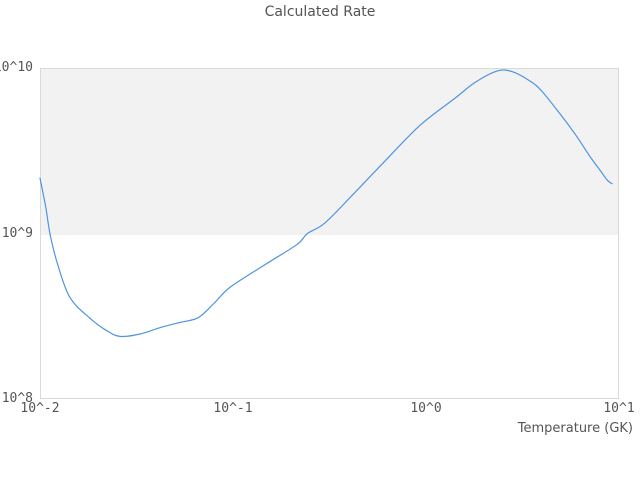 The image size is (640, 480). What do you see at coordinates (17, 398) in the screenshot?
I see `y-tick-label-1e8: 10^8` at bounding box center [17, 398].